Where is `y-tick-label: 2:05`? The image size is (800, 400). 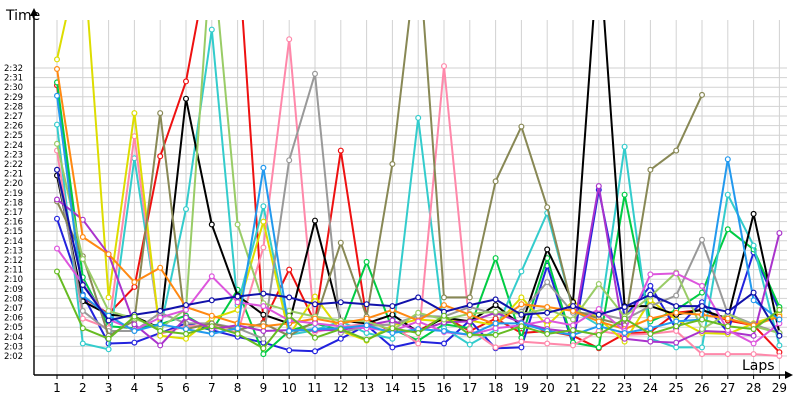 y-tick-label: 2:05 is located at coordinates (13, 328).